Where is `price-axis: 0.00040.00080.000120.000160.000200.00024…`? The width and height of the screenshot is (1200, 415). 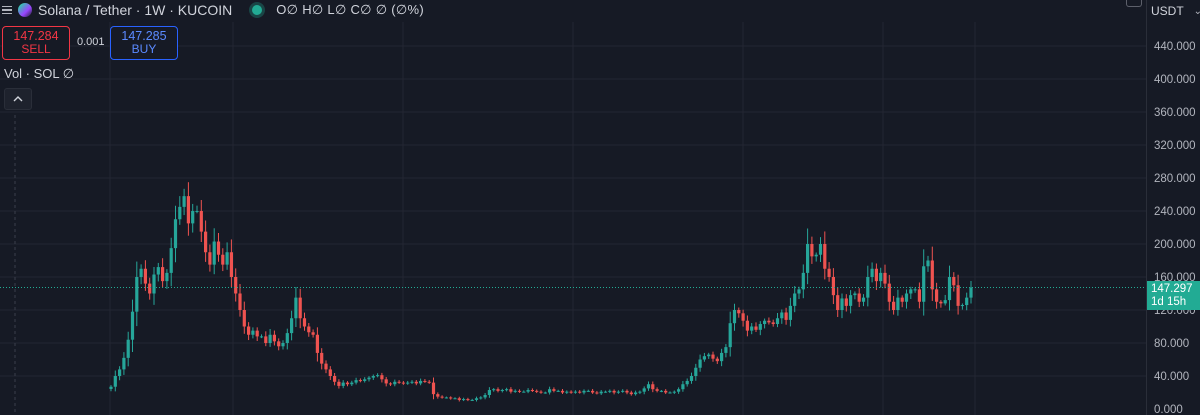 price-axis: 0.00040.00080.000120.000160.000200.00024… is located at coordinates (1173, 207).